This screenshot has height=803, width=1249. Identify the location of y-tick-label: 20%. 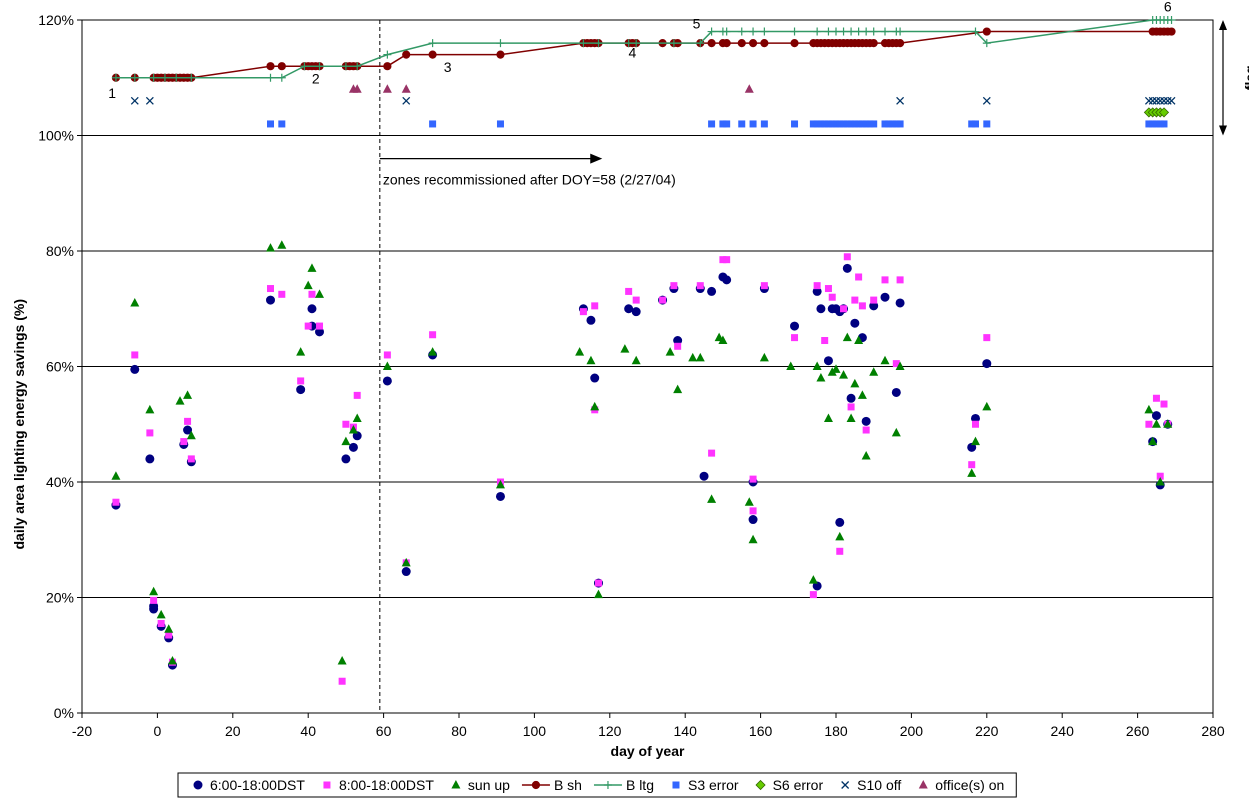
(60, 598).